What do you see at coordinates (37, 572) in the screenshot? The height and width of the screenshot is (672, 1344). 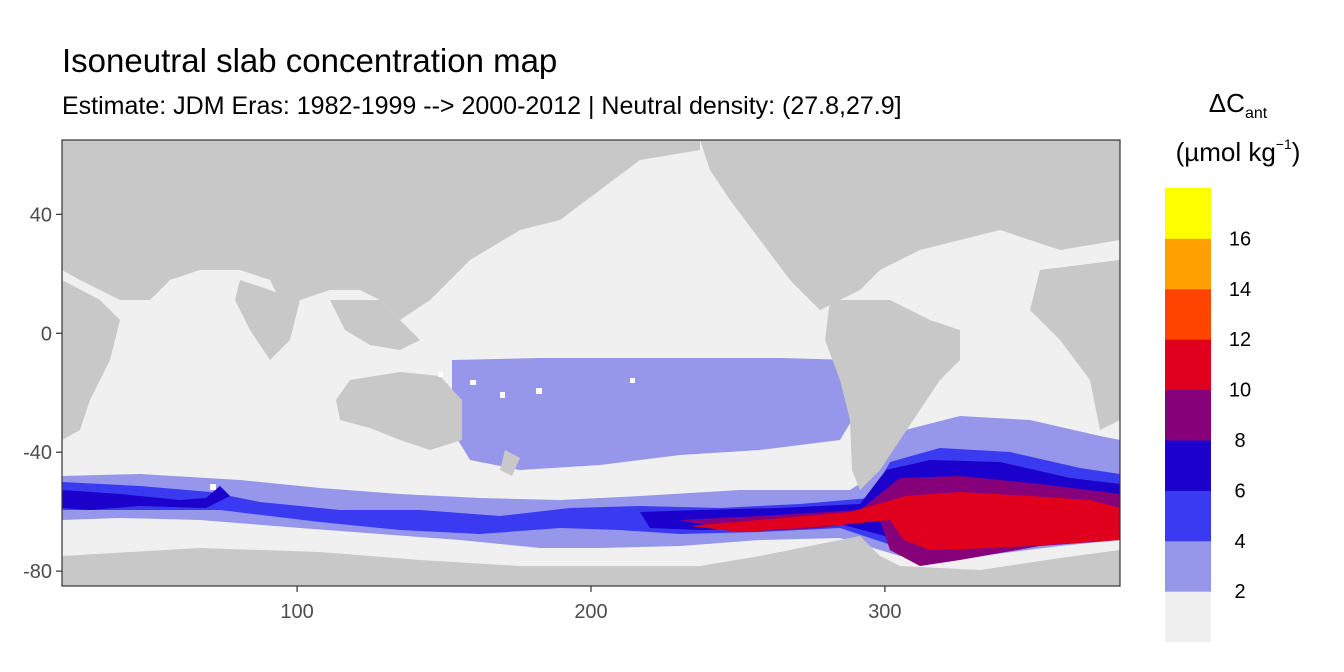 I see `y-tick-label: -80` at bounding box center [37, 572].